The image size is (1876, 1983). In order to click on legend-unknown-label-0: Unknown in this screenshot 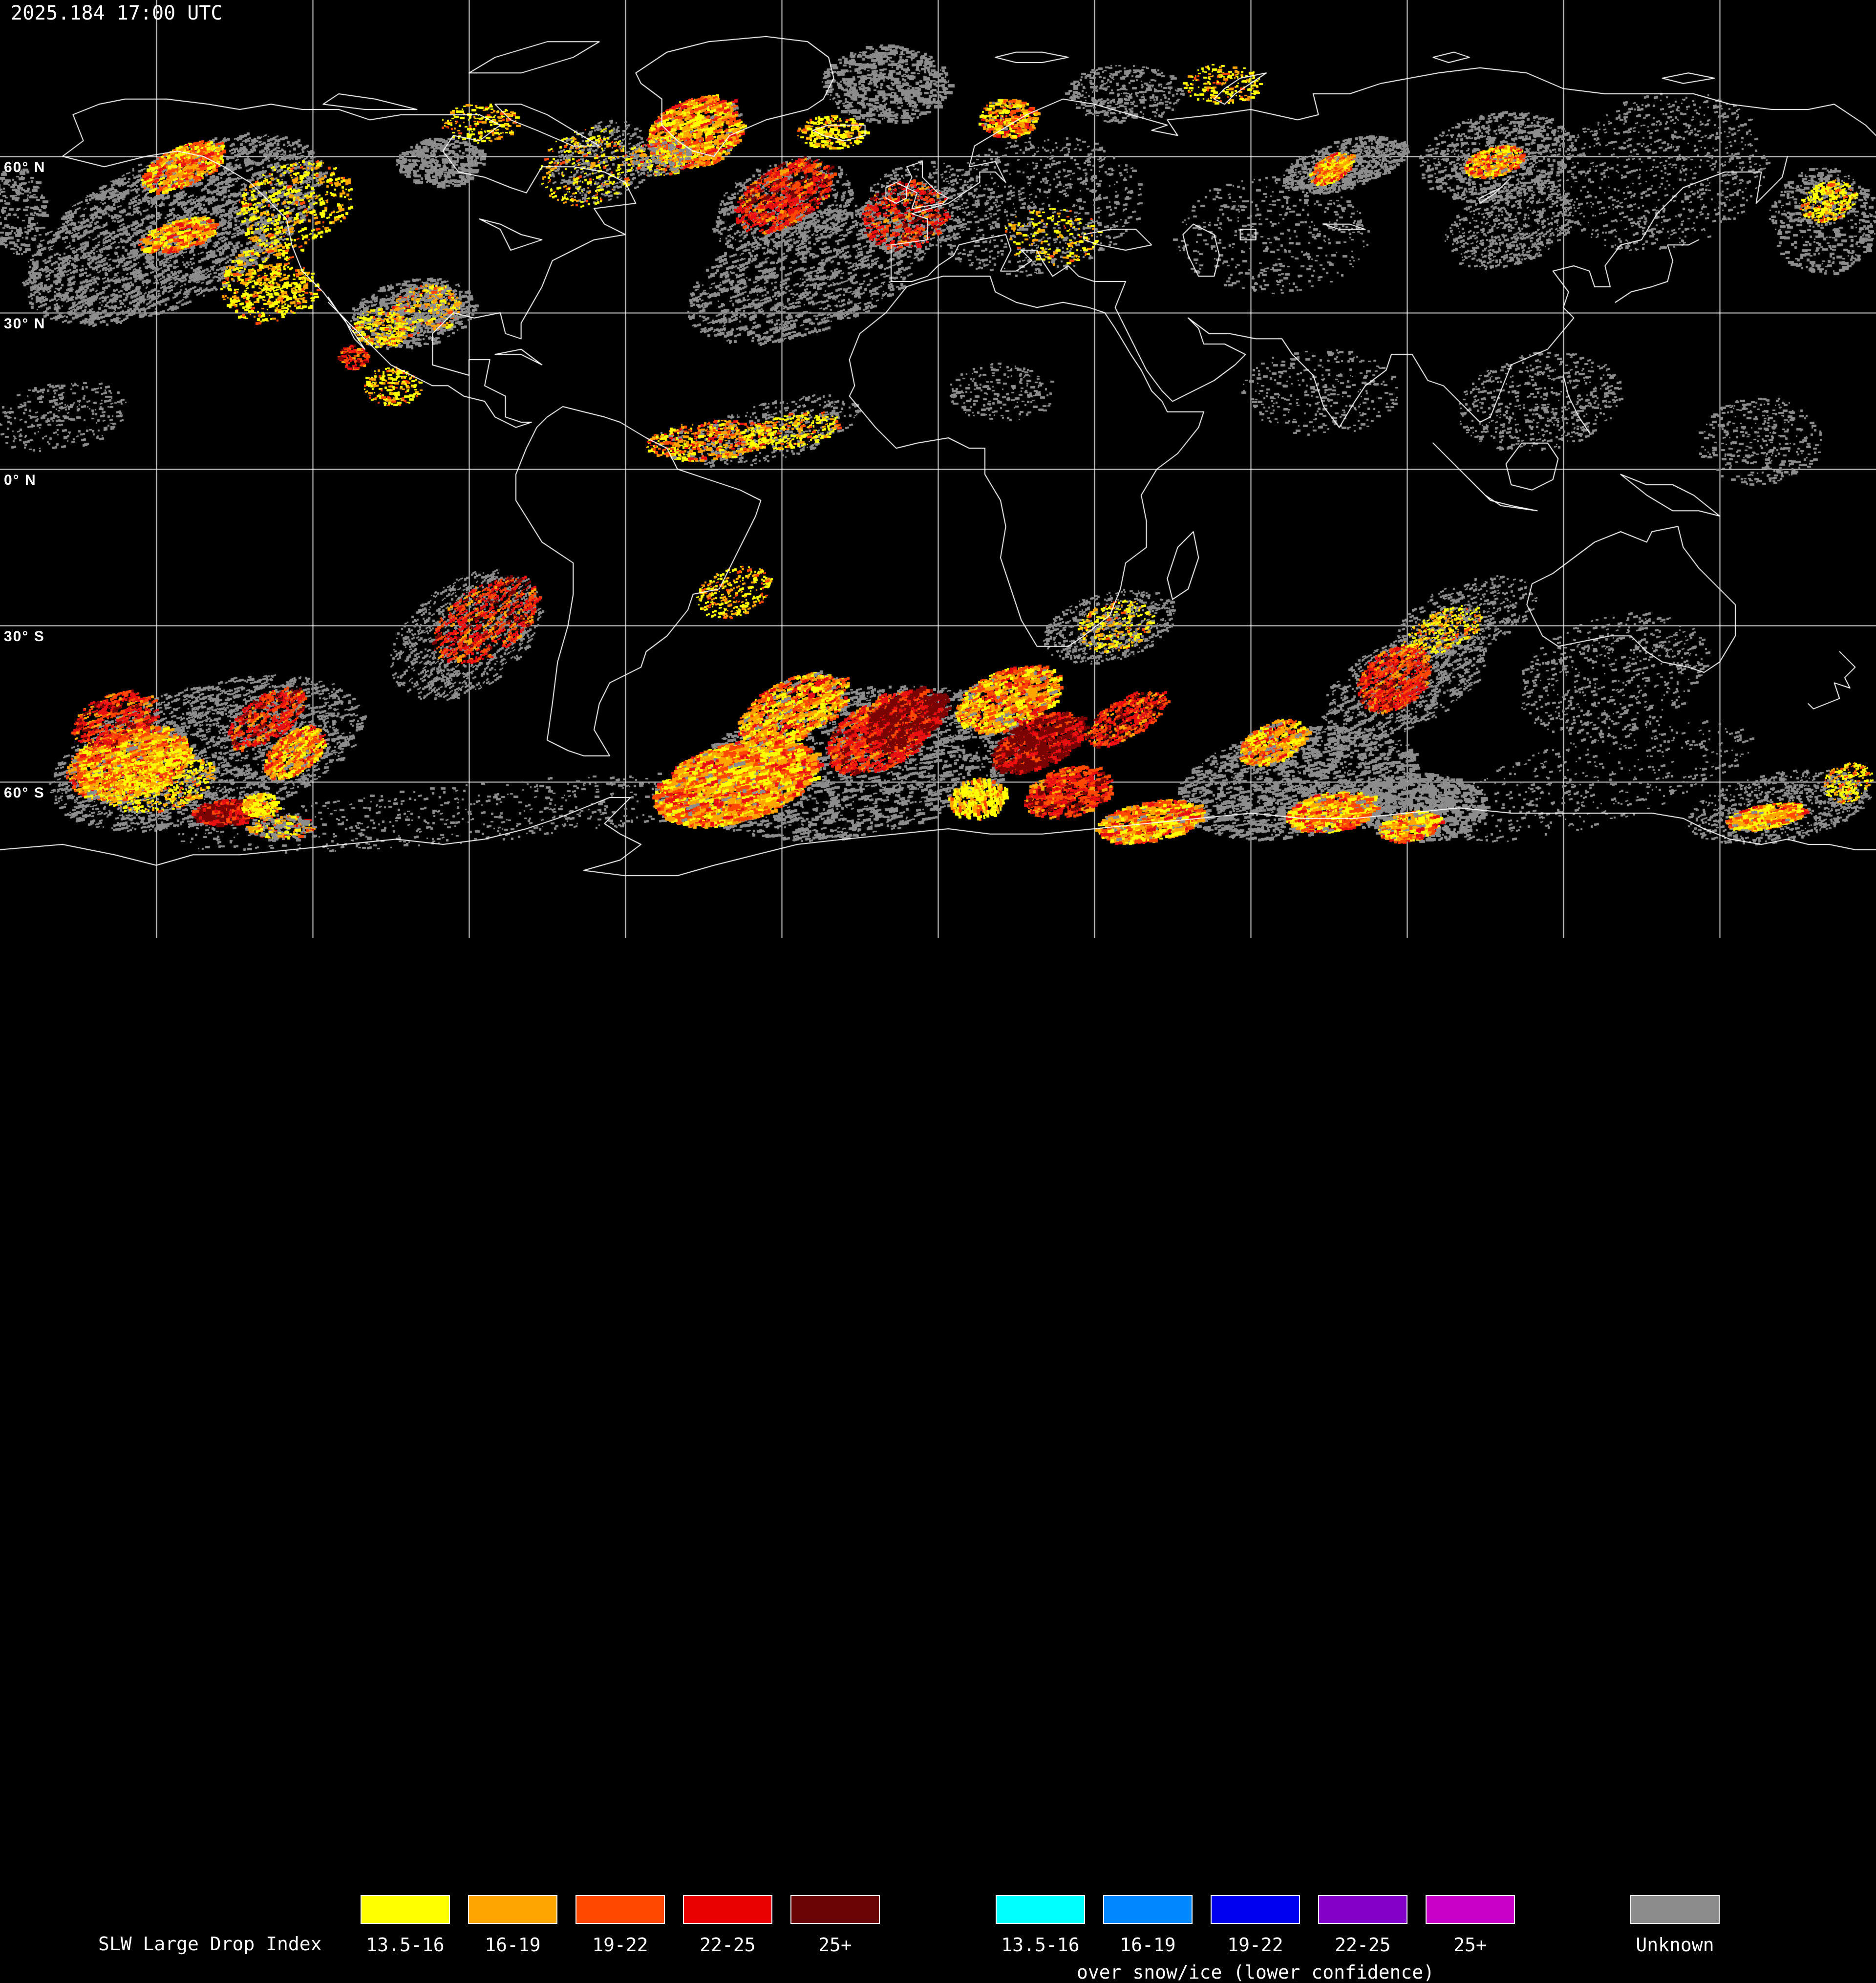, I will do `click(1675, 1945)`.